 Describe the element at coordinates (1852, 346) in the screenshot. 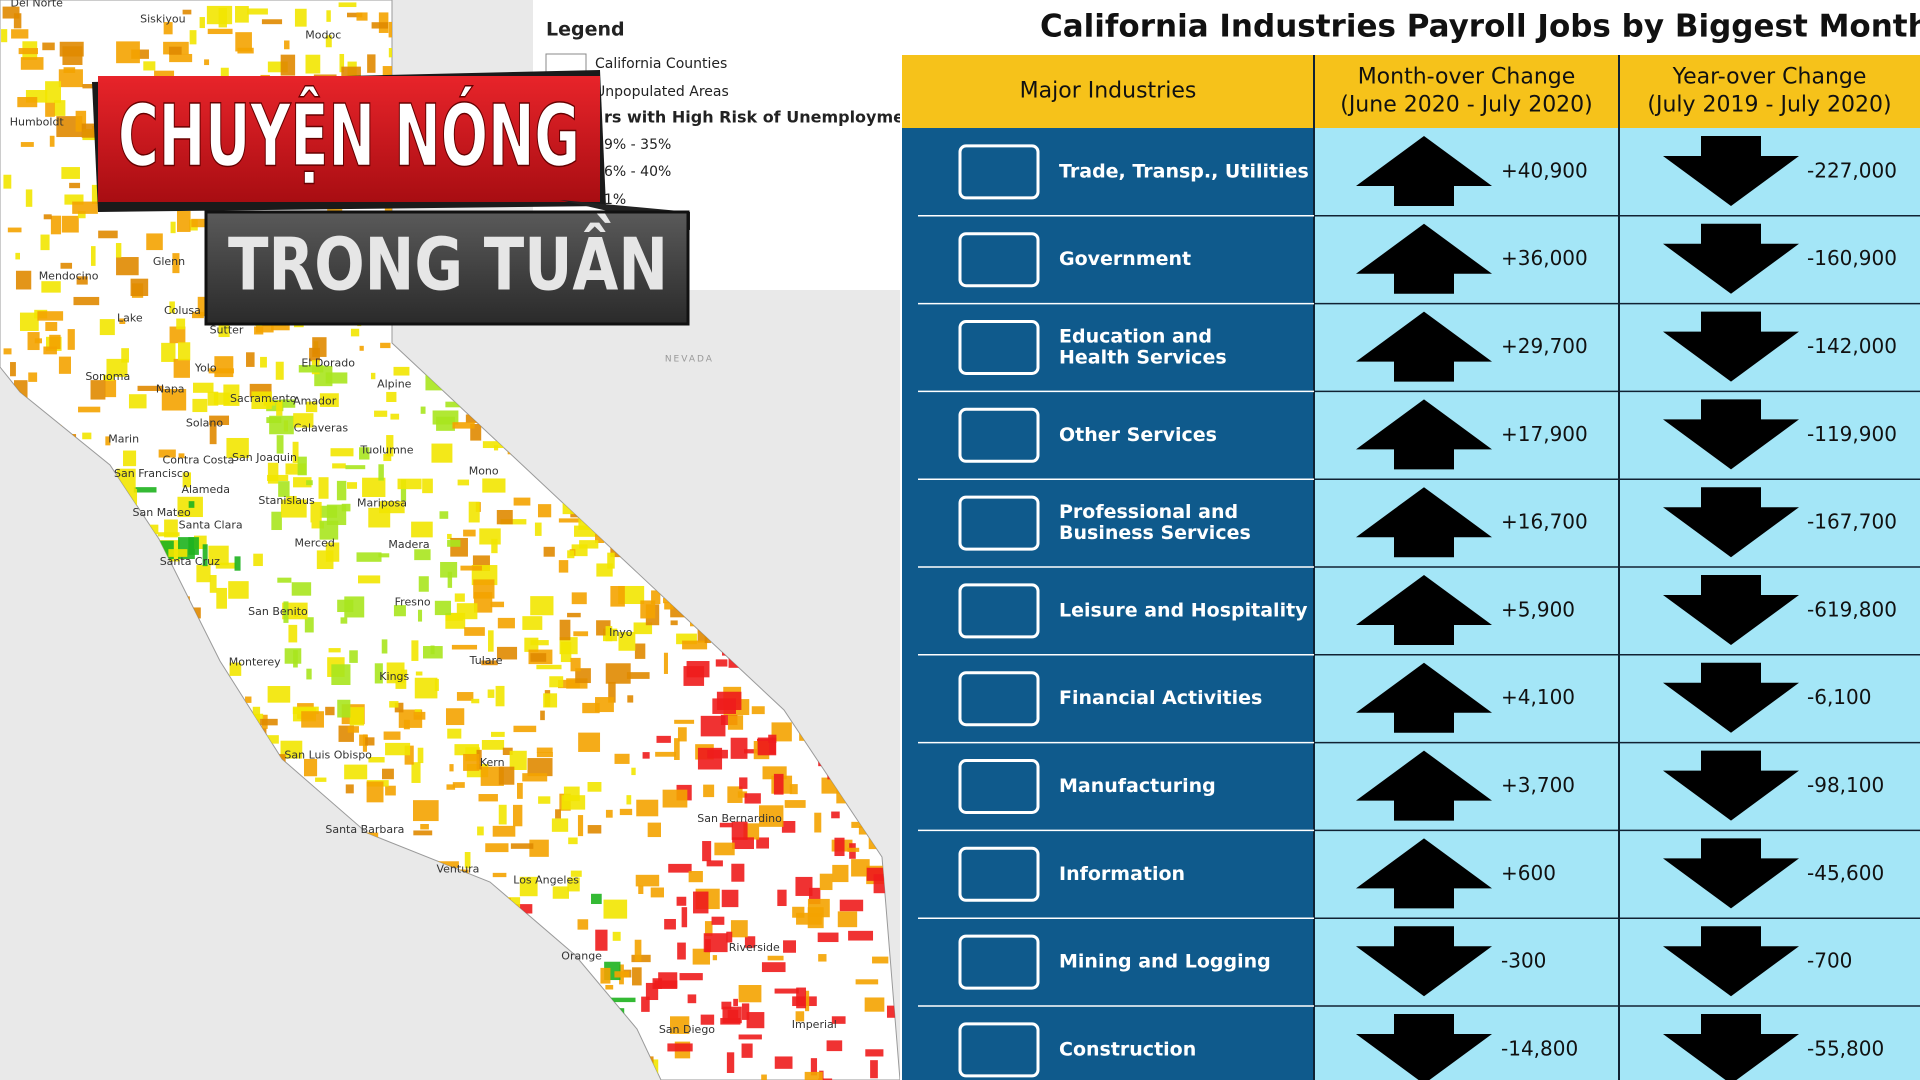

I see `year-change: -142,000` at that location.